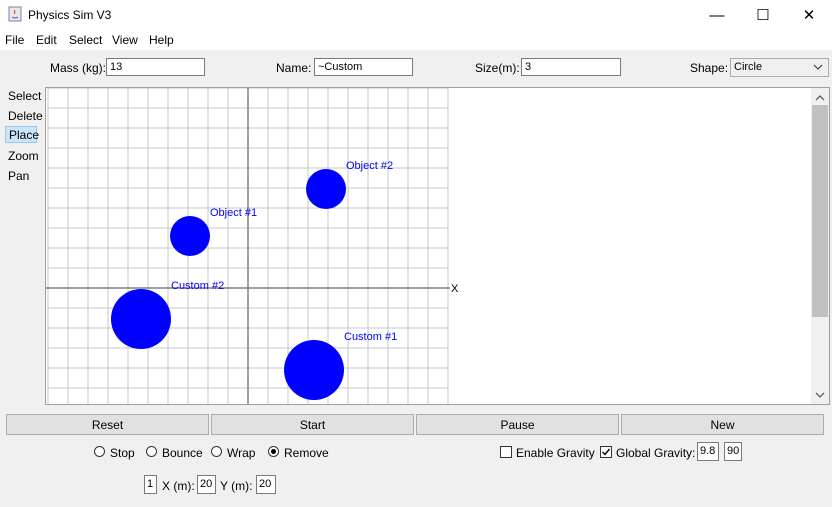 Image resolution: width=832 pixels, height=507 pixels. I want to click on shape-label: Shape:, so click(709, 68).